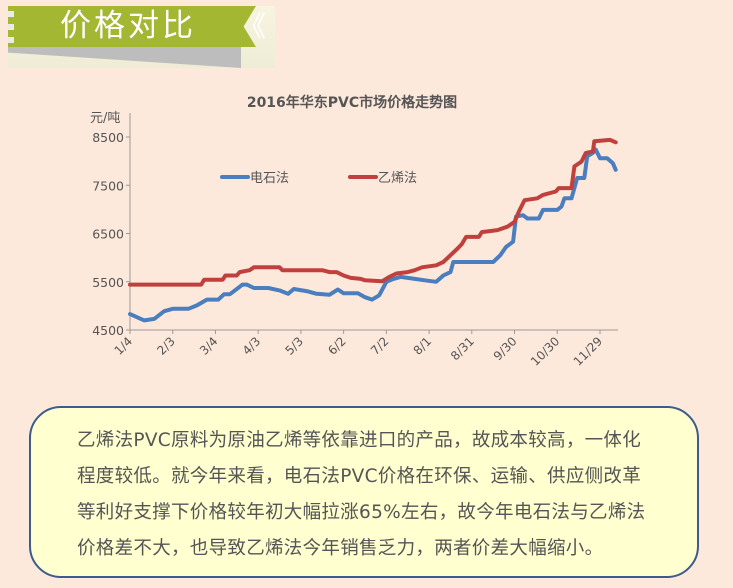 The width and height of the screenshot is (733, 588). What do you see at coordinates (128, 26) in the screenshot?
I see `section-title: 价格对比` at bounding box center [128, 26].